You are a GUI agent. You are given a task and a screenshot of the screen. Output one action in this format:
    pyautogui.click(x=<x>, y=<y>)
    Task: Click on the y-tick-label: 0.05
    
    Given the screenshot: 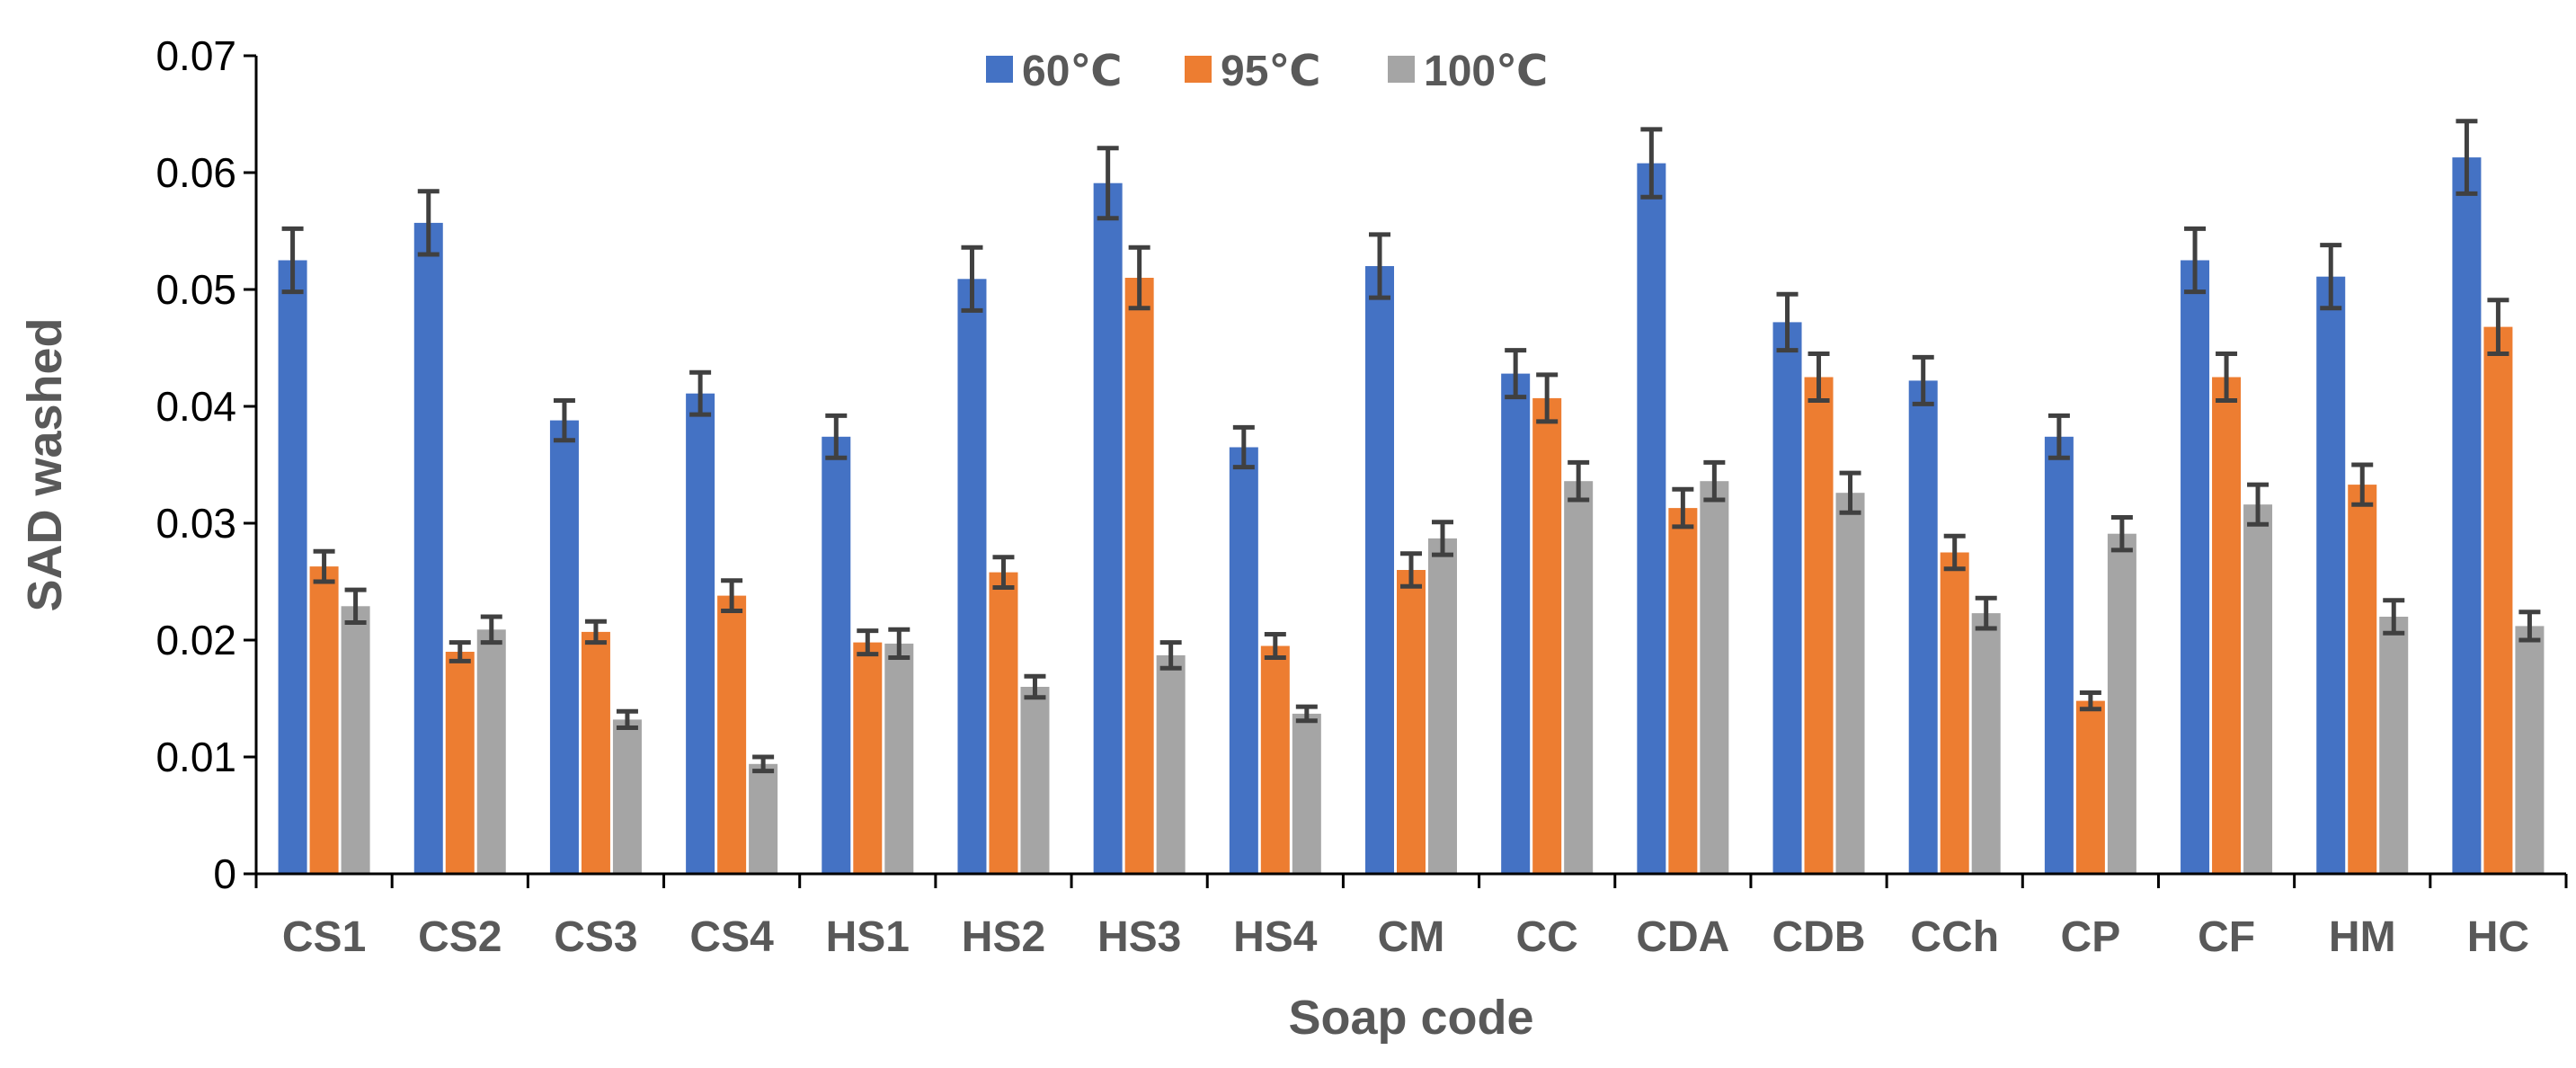 What is the action you would take?
    pyautogui.click(x=195, y=290)
    